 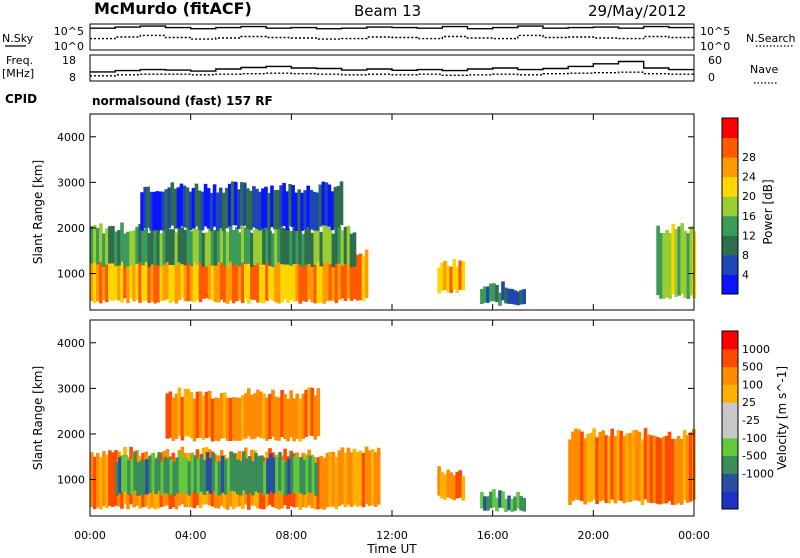 What do you see at coordinates (38, 212) in the screenshot?
I see `power-ylabel: Slant Range [km]` at bounding box center [38, 212].